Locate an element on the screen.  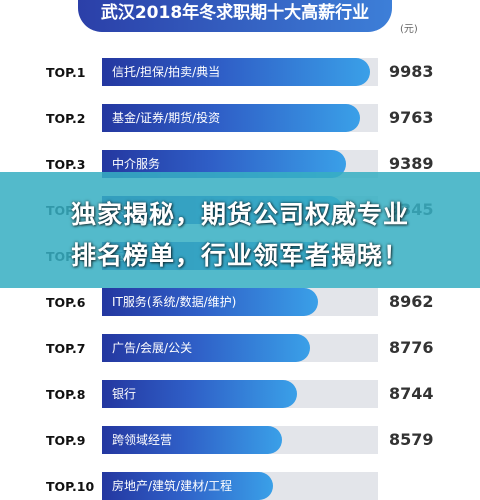
bar: 广告/会展/公关 is located at coordinates (206, 348).